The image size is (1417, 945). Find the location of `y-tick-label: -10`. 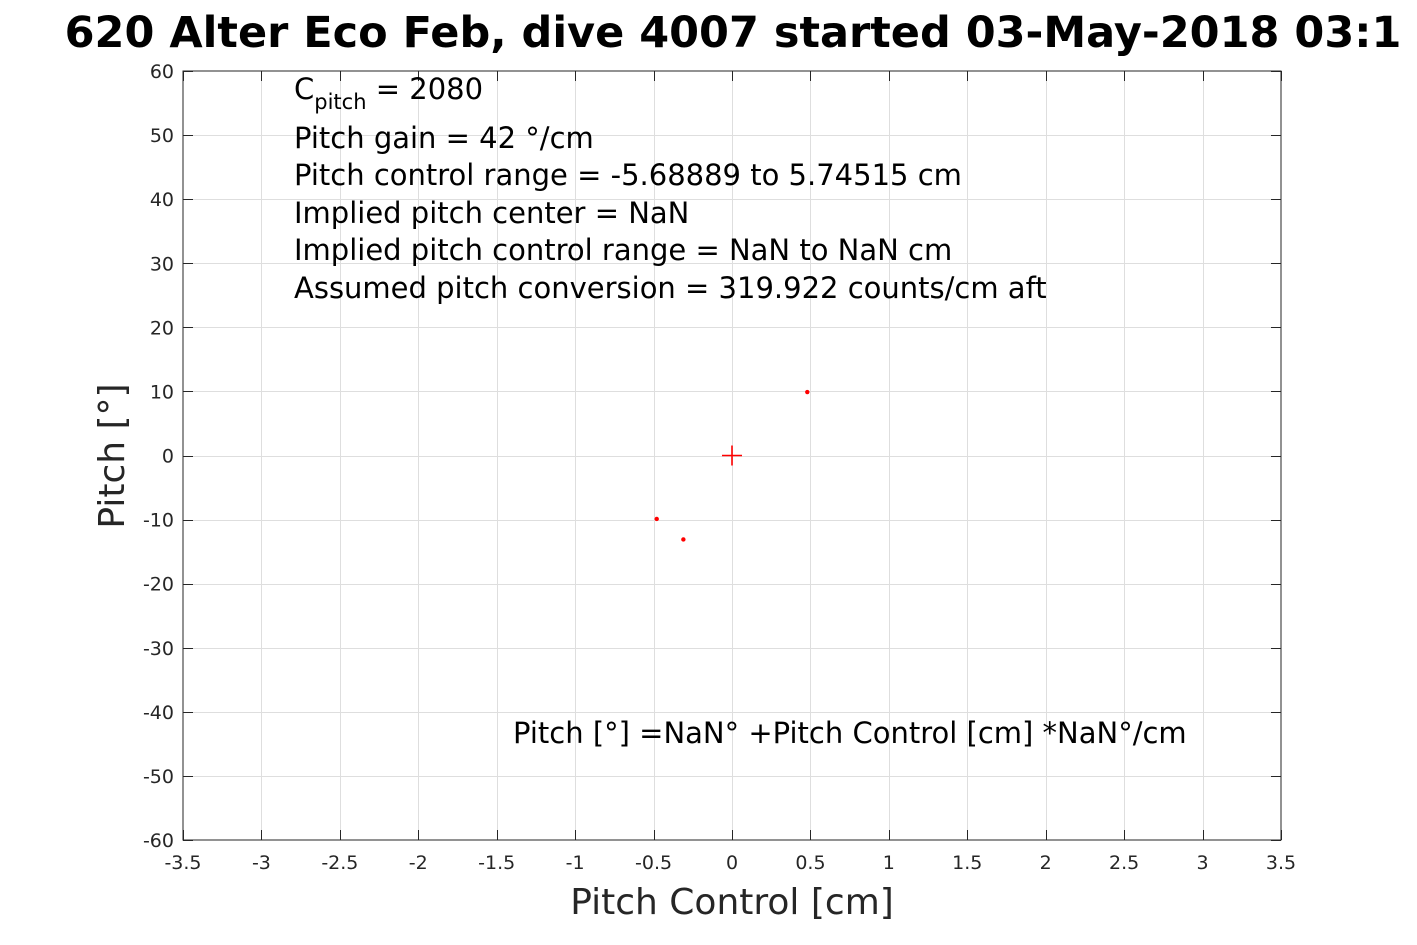

y-tick-label: -10 is located at coordinates (158, 521).